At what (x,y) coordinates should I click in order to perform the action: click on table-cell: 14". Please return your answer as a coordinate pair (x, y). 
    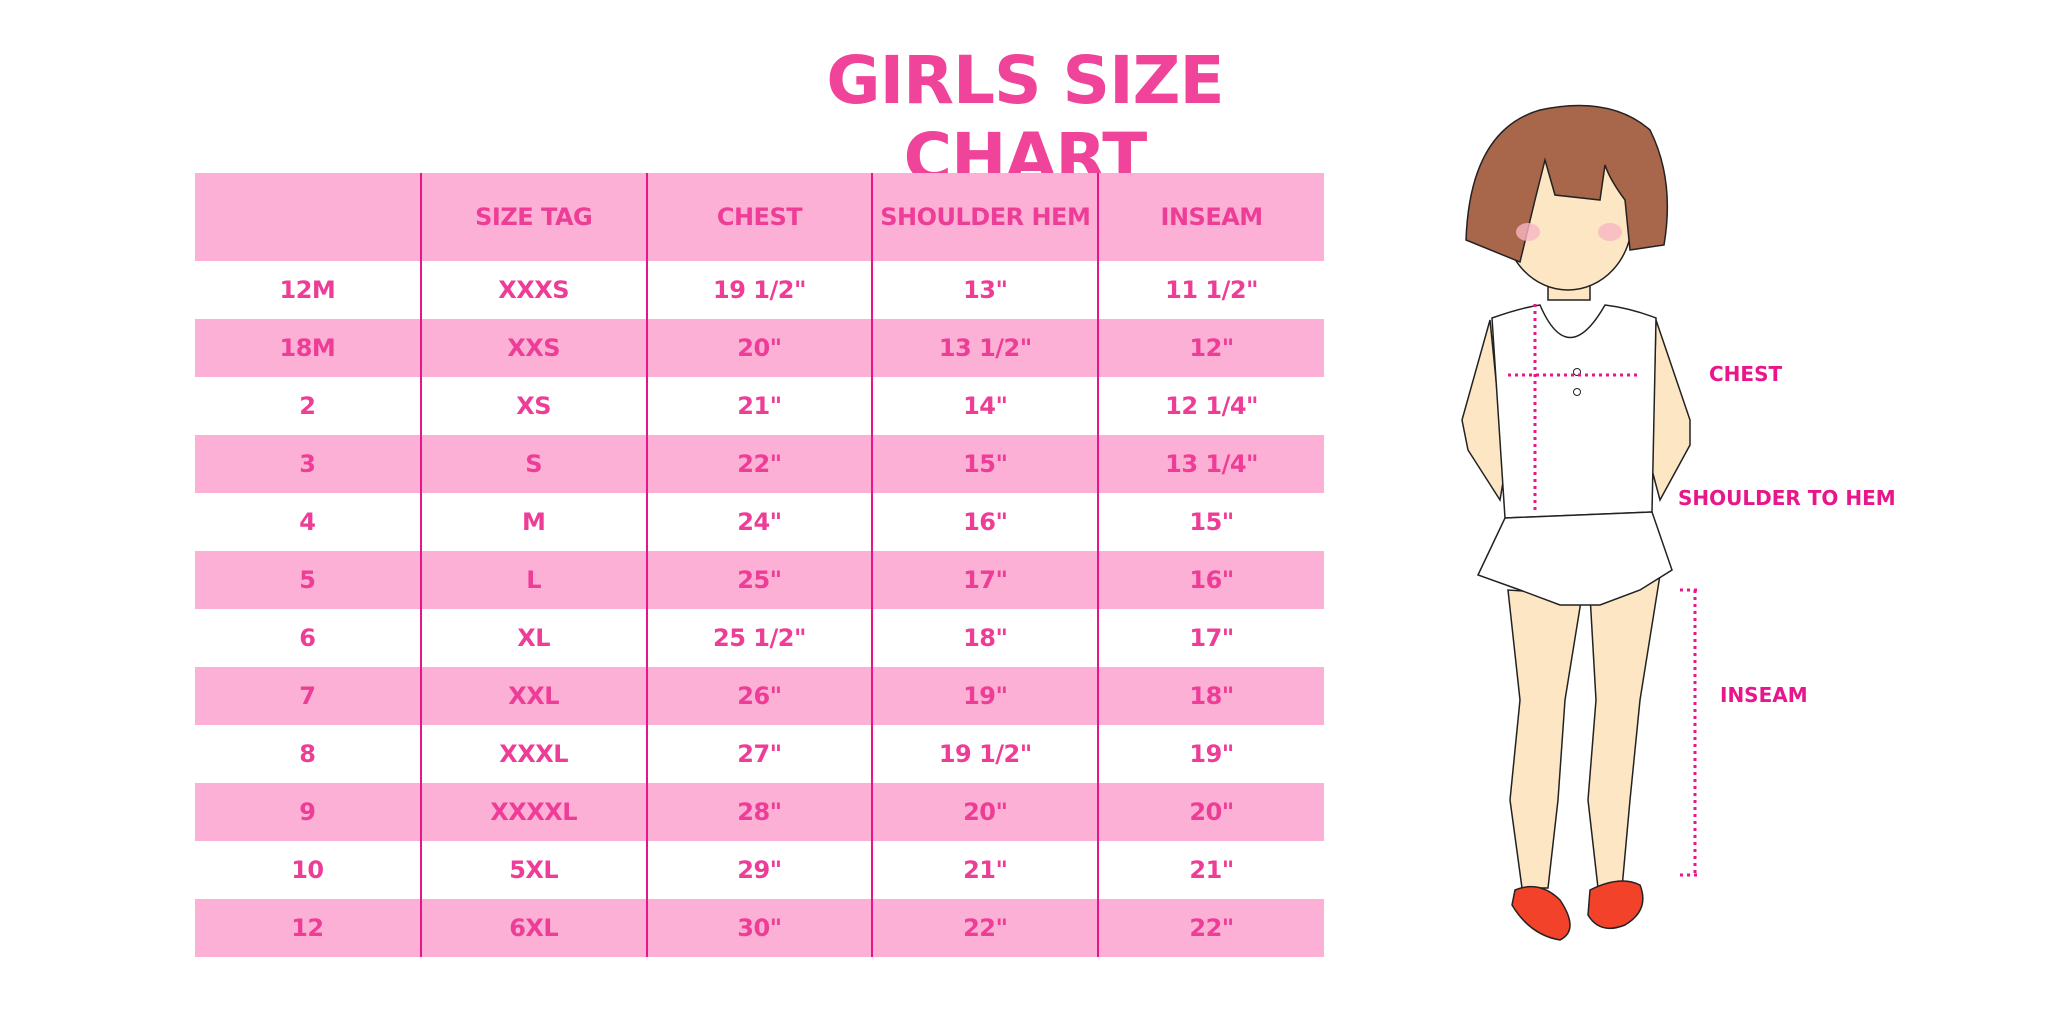
    Looking at the image, I should click on (985, 406).